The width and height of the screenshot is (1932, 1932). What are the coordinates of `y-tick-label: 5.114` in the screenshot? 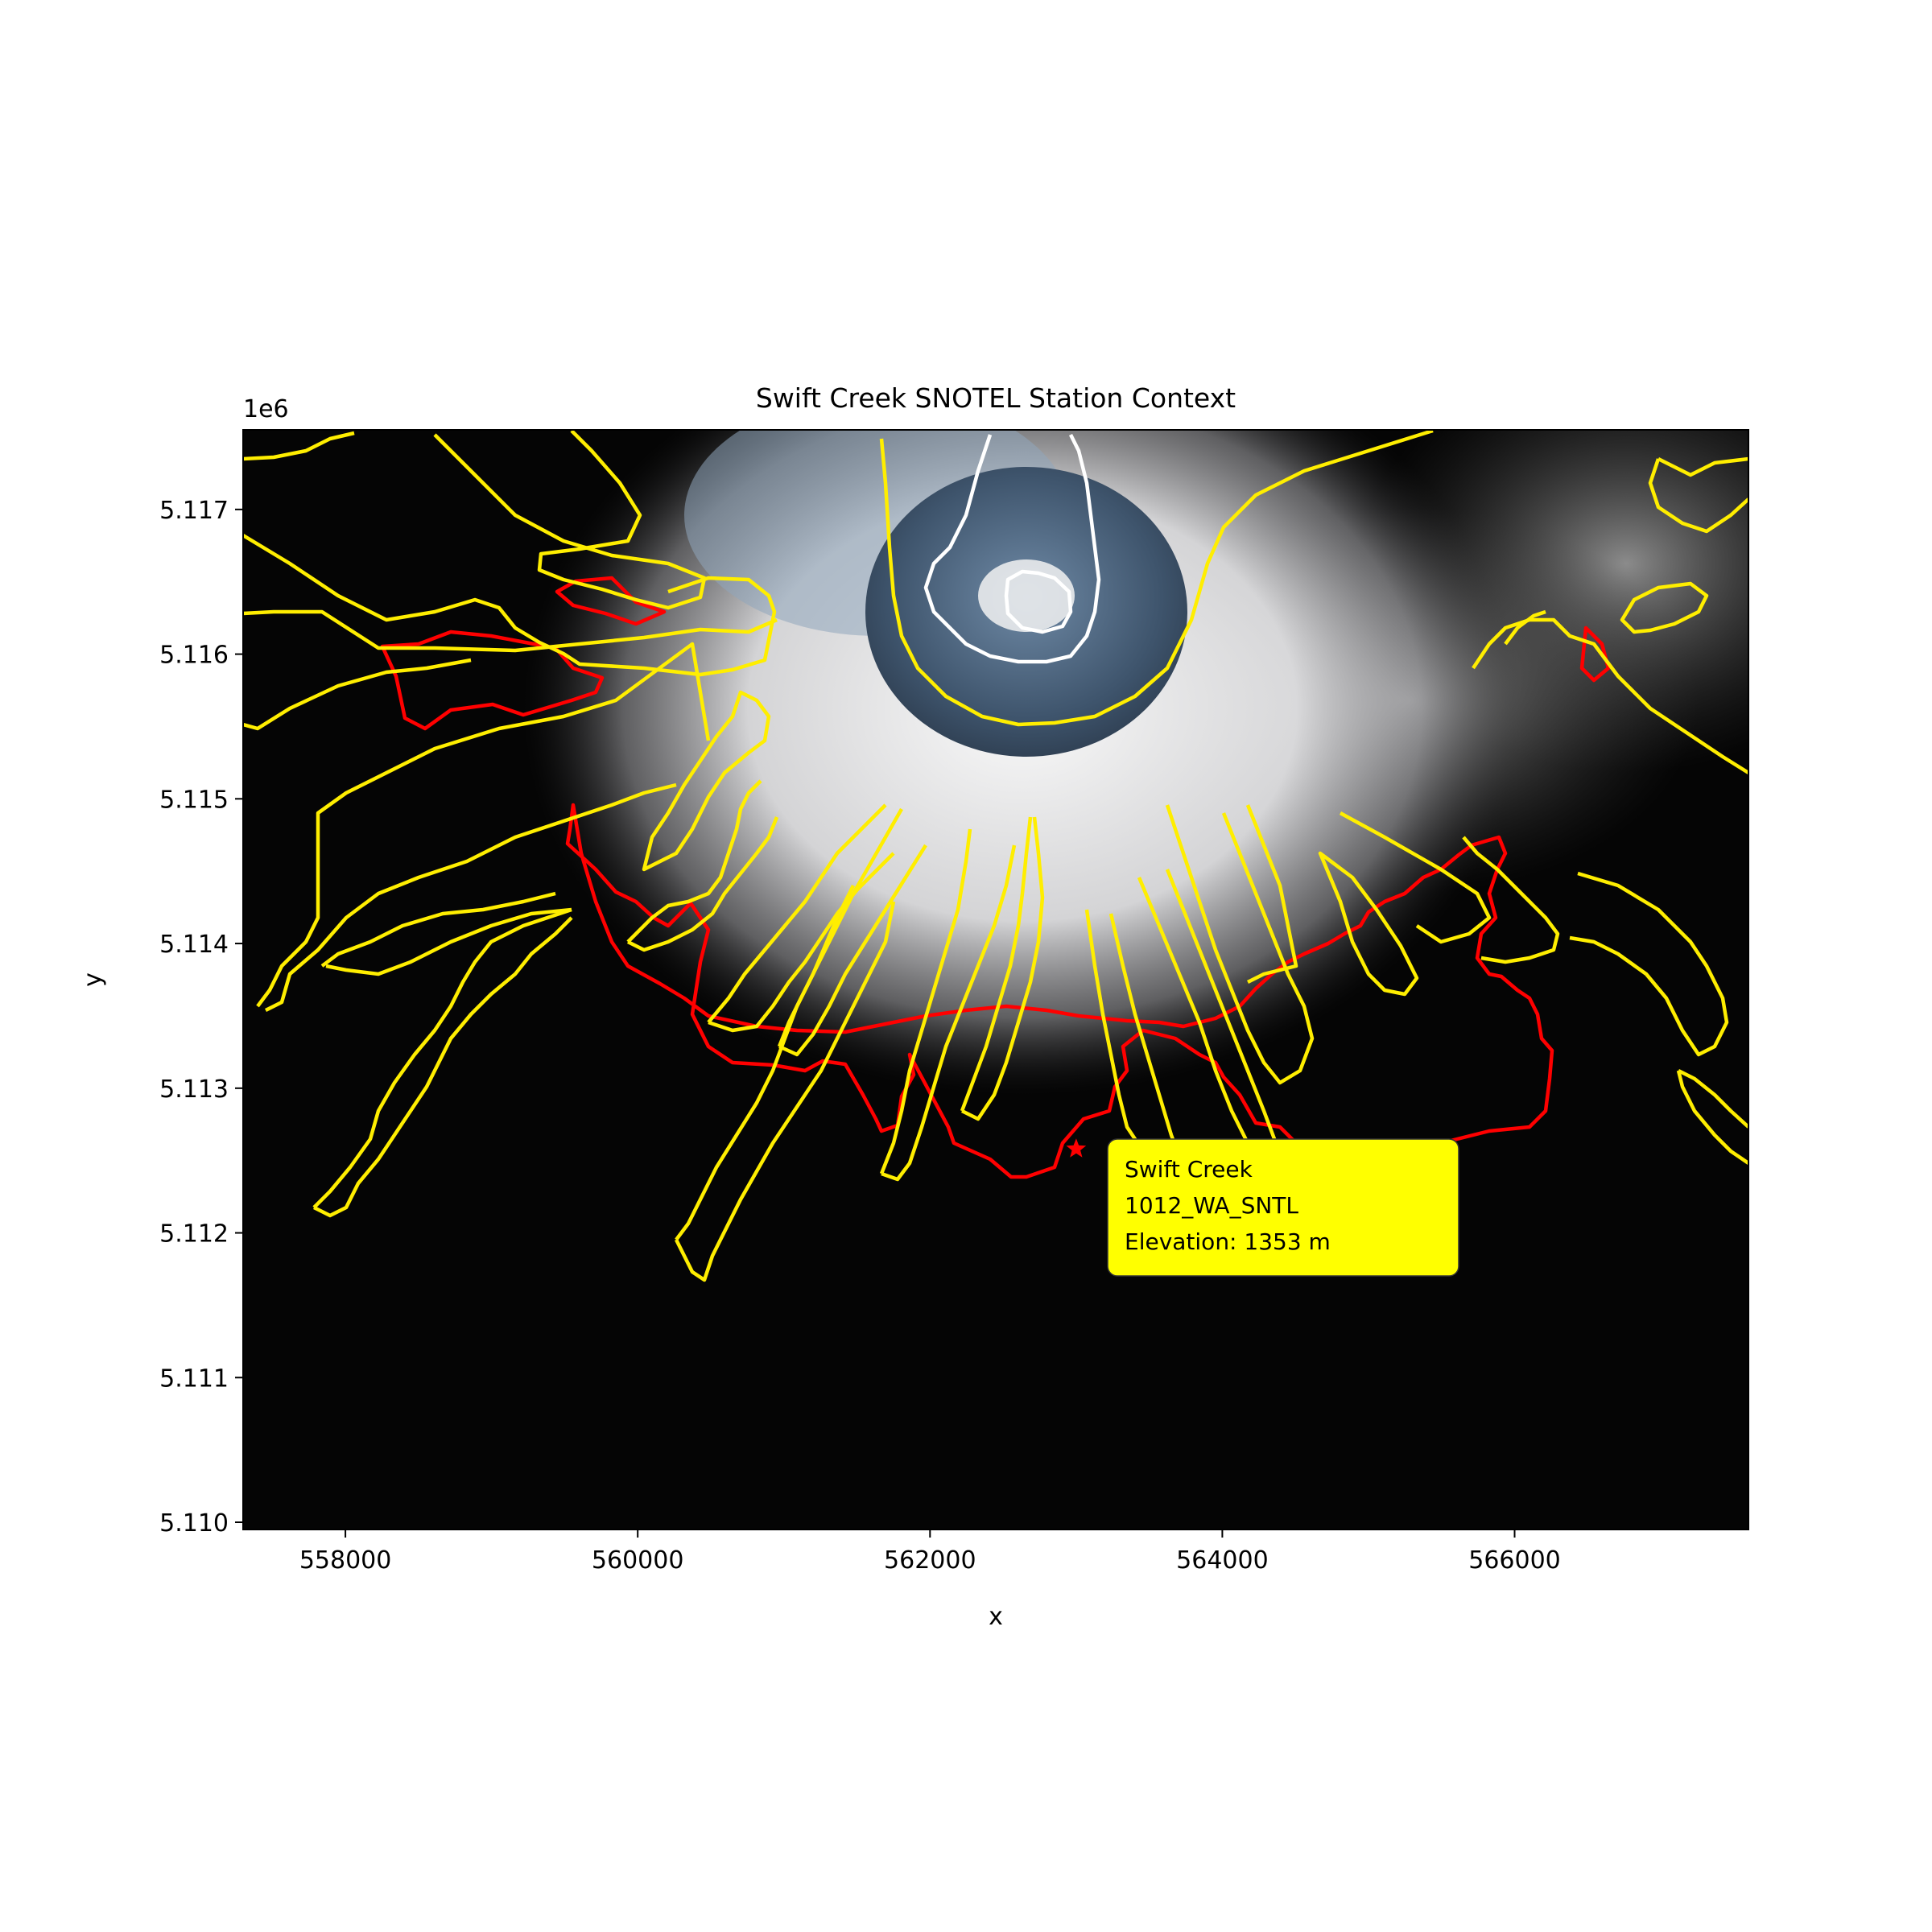 It's located at (194, 945).